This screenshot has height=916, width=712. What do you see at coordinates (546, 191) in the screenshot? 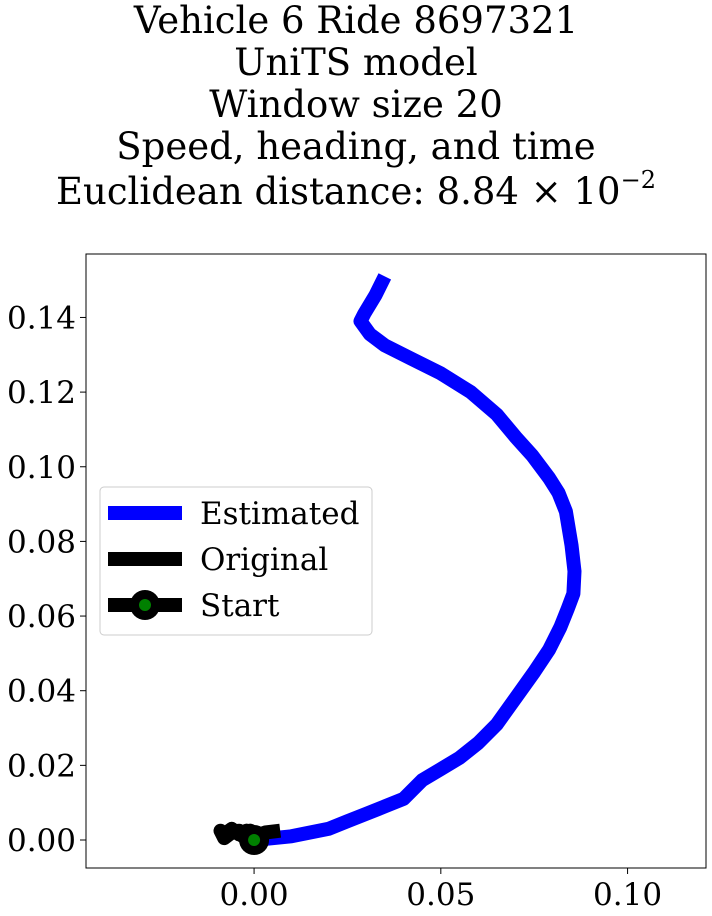
I see `title-metric-times: ×` at bounding box center [546, 191].